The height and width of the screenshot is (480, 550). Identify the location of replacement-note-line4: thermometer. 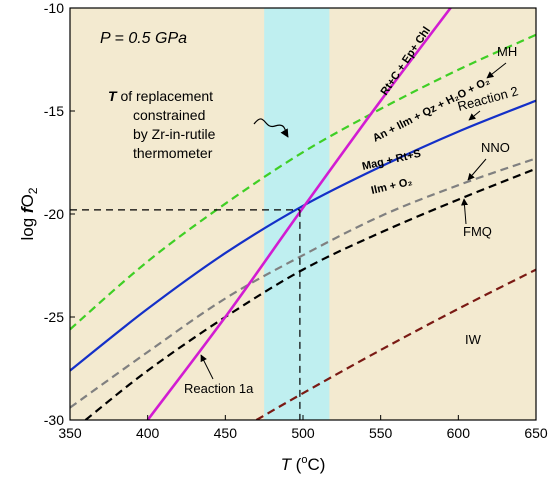
(173, 153).